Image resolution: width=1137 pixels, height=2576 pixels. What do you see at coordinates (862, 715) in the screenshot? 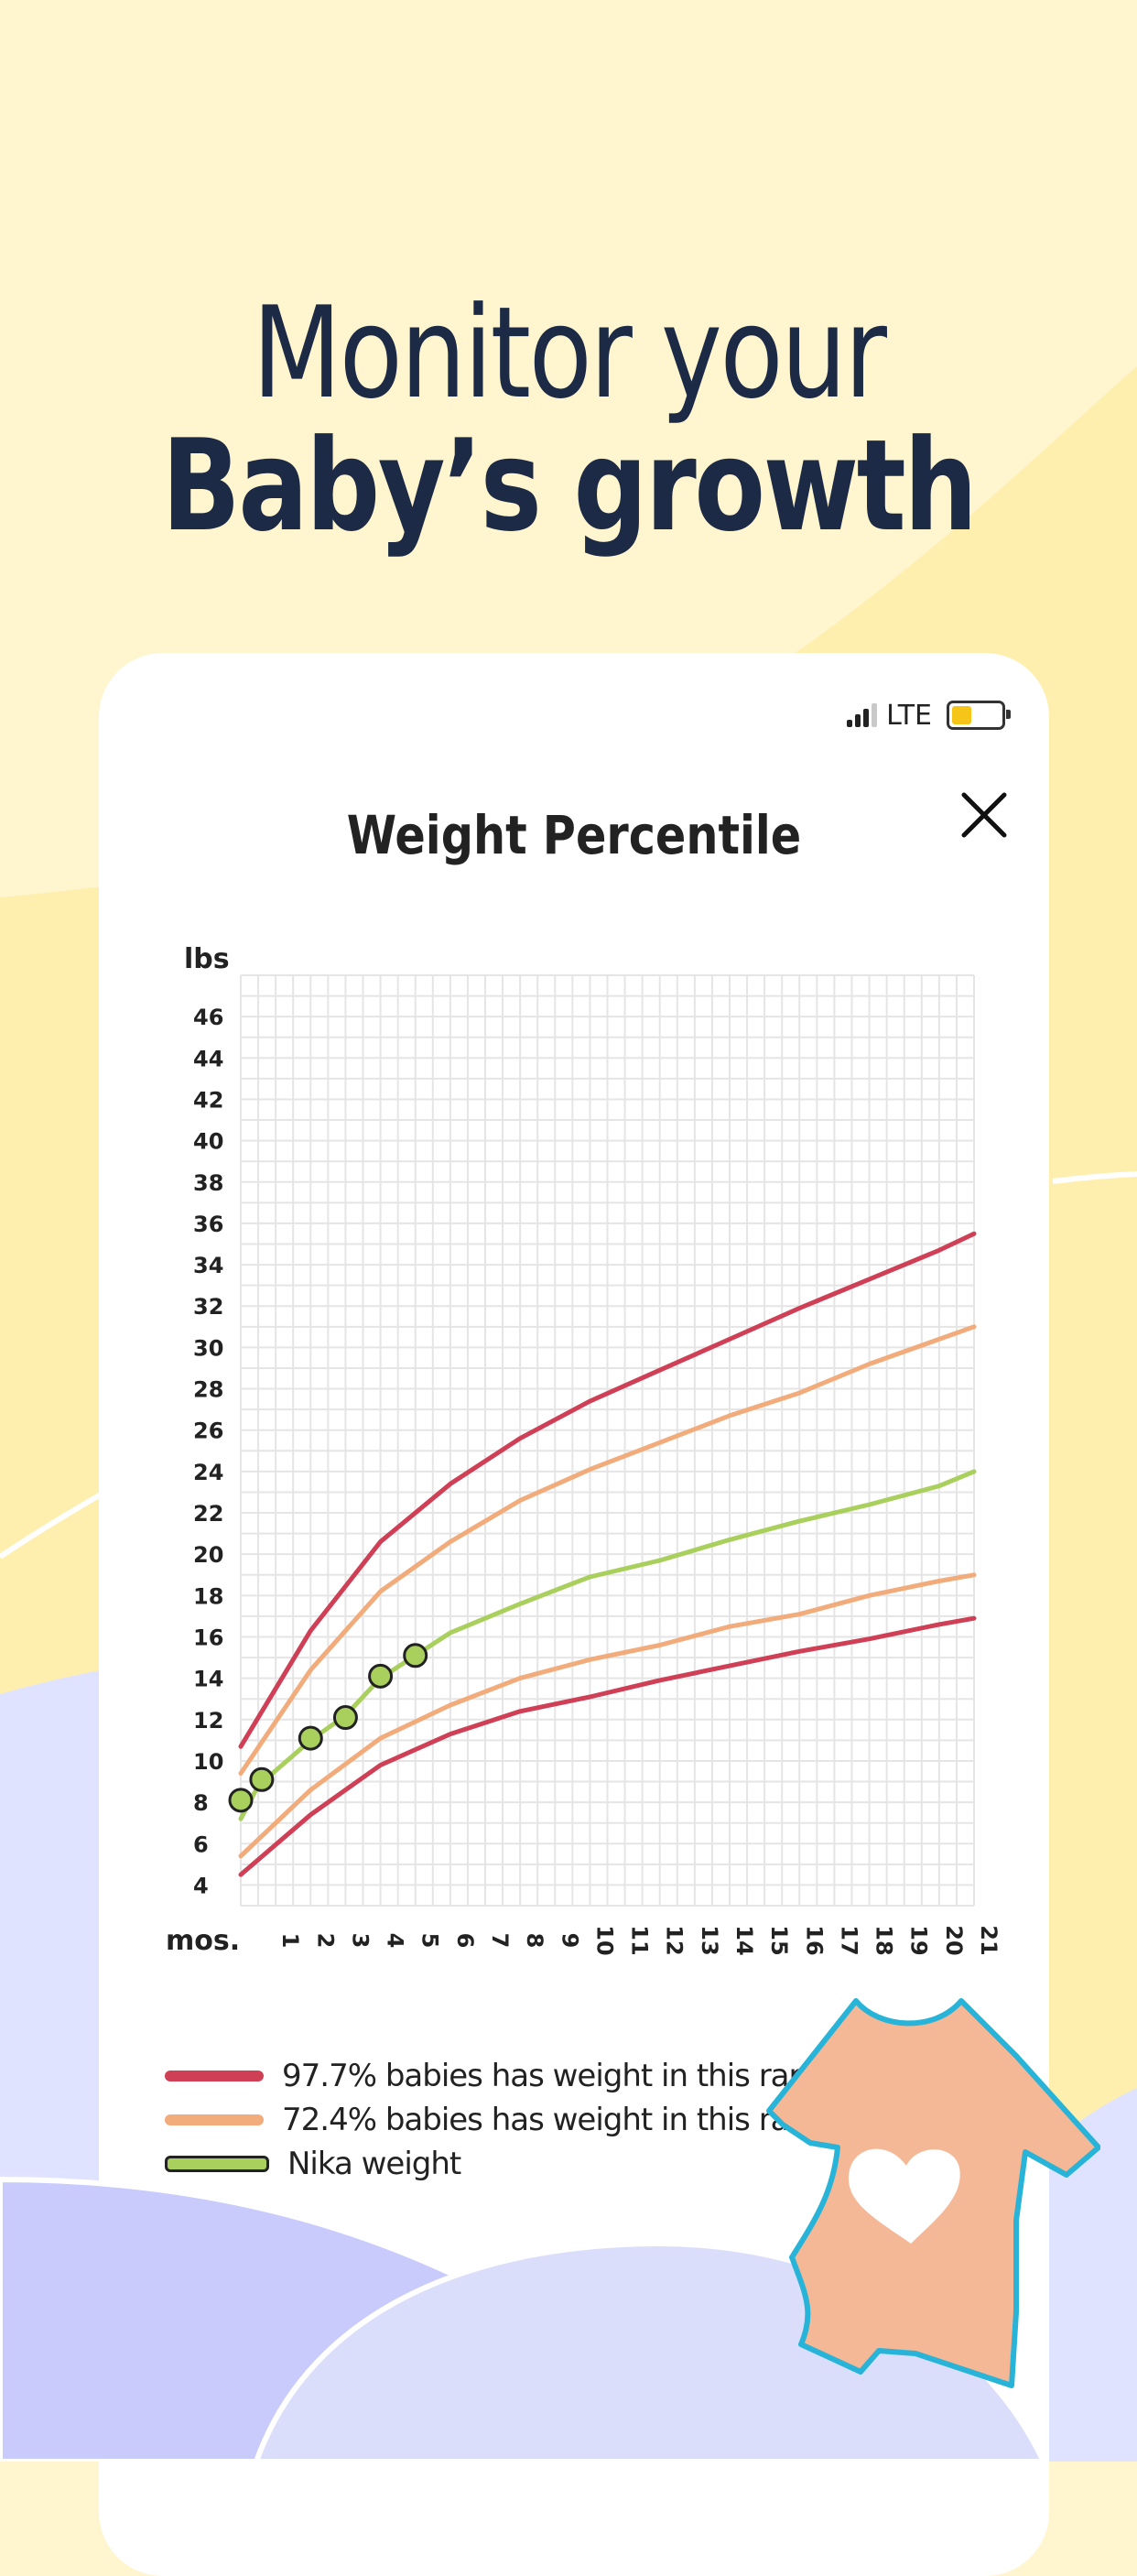
I see `signal-icon` at bounding box center [862, 715].